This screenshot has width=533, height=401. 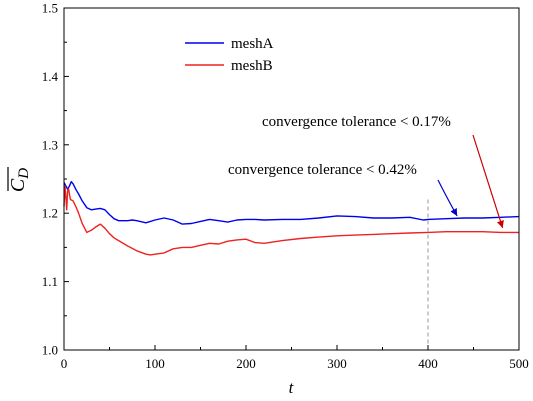 What do you see at coordinates (519, 363) in the screenshot?
I see `x-tick-label: 500` at bounding box center [519, 363].